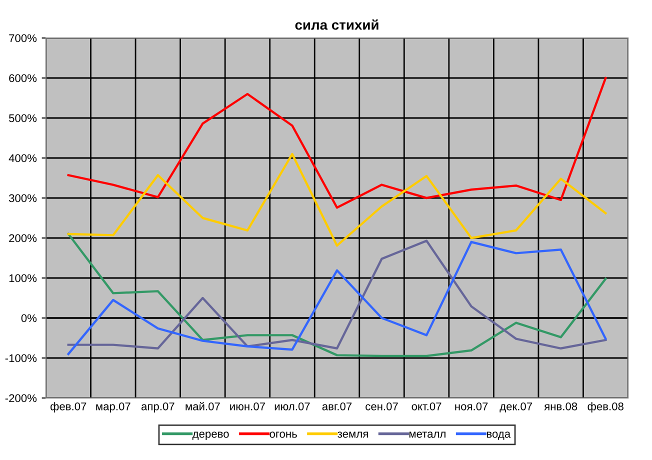  I want to click on x-tick-label: май.07, so click(203, 406).